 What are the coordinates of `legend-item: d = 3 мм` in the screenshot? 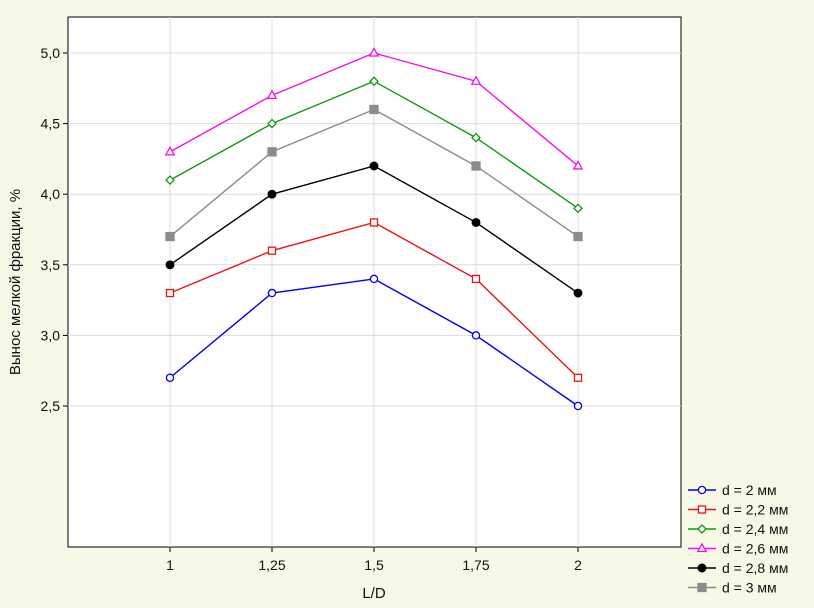 It's located at (732, 588).